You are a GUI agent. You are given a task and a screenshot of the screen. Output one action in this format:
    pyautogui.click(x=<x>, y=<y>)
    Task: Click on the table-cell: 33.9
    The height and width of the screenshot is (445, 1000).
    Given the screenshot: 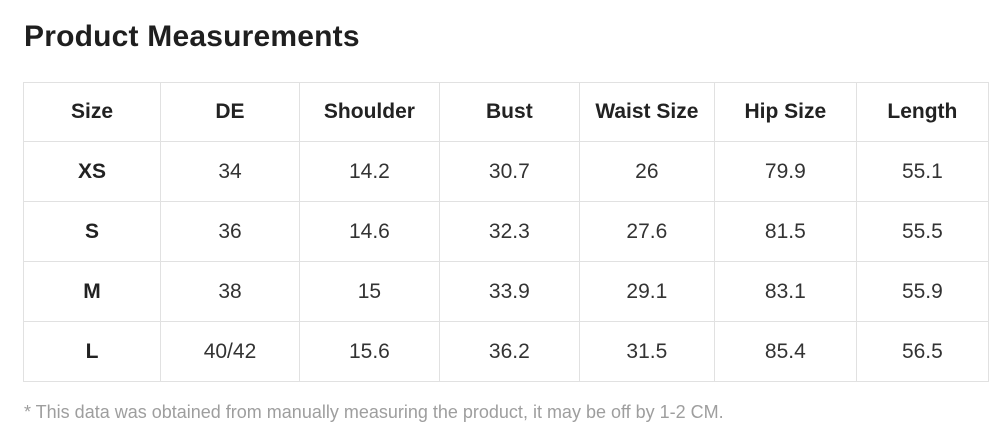 What is the action you would take?
    pyautogui.click(x=509, y=291)
    